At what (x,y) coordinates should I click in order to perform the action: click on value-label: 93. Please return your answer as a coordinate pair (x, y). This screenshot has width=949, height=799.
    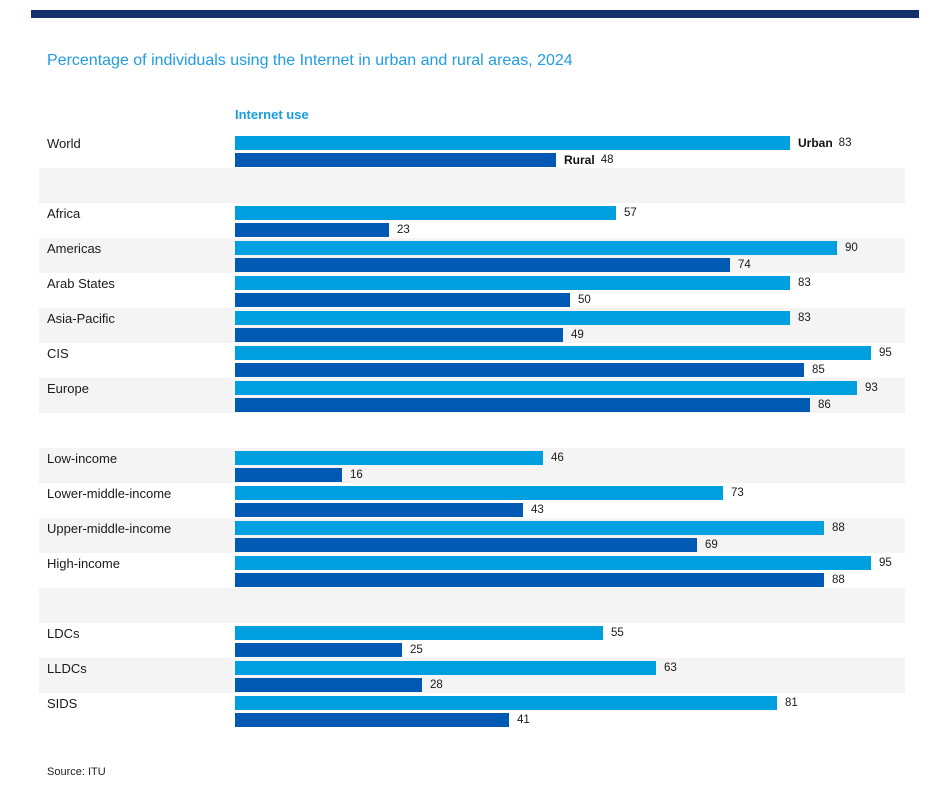
    Looking at the image, I should click on (871, 388).